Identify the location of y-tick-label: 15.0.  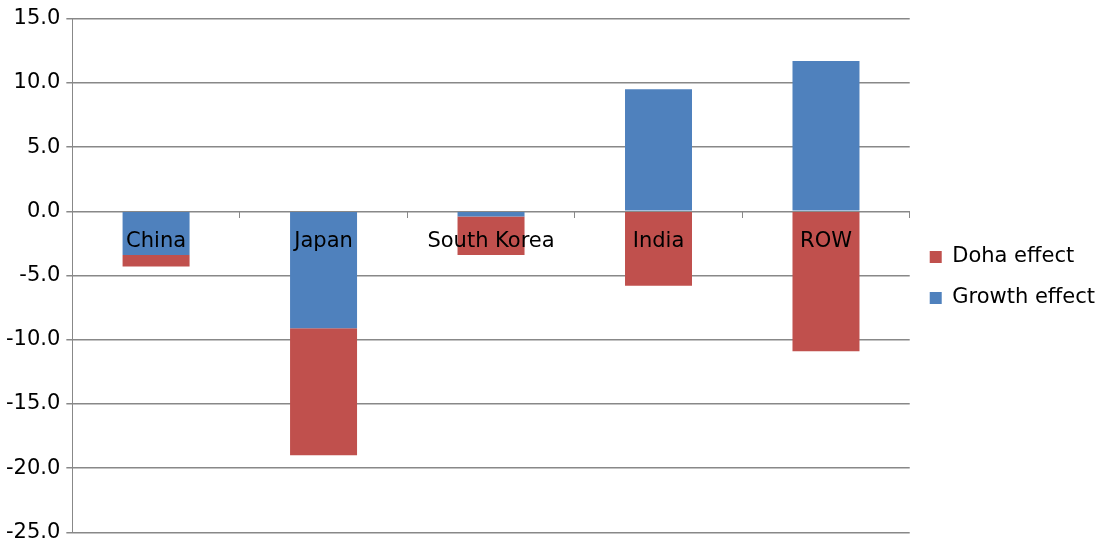
(37, 17).